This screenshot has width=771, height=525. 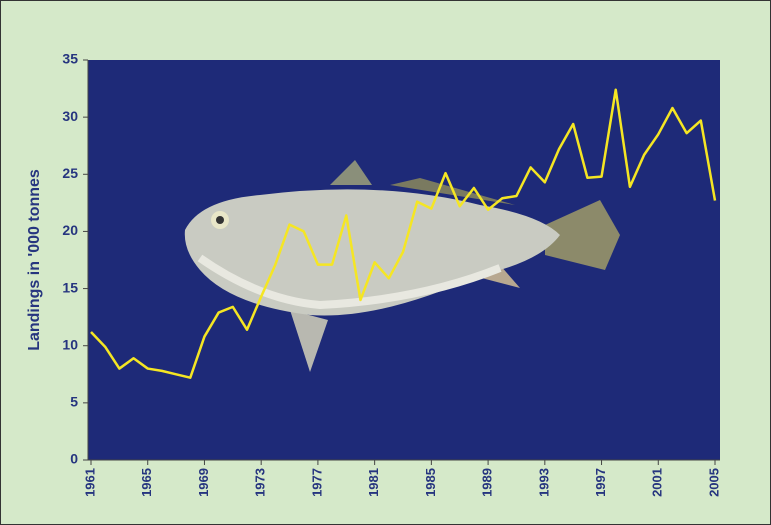 What do you see at coordinates (70, 287) in the screenshot?
I see `y-tick-label: 15` at bounding box center [70, 287].